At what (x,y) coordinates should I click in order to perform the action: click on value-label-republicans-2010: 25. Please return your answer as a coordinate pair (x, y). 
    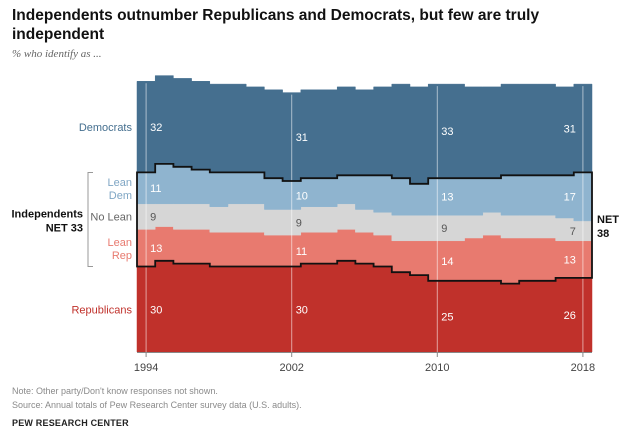
    Looking at the image, I should click on (447, 317).